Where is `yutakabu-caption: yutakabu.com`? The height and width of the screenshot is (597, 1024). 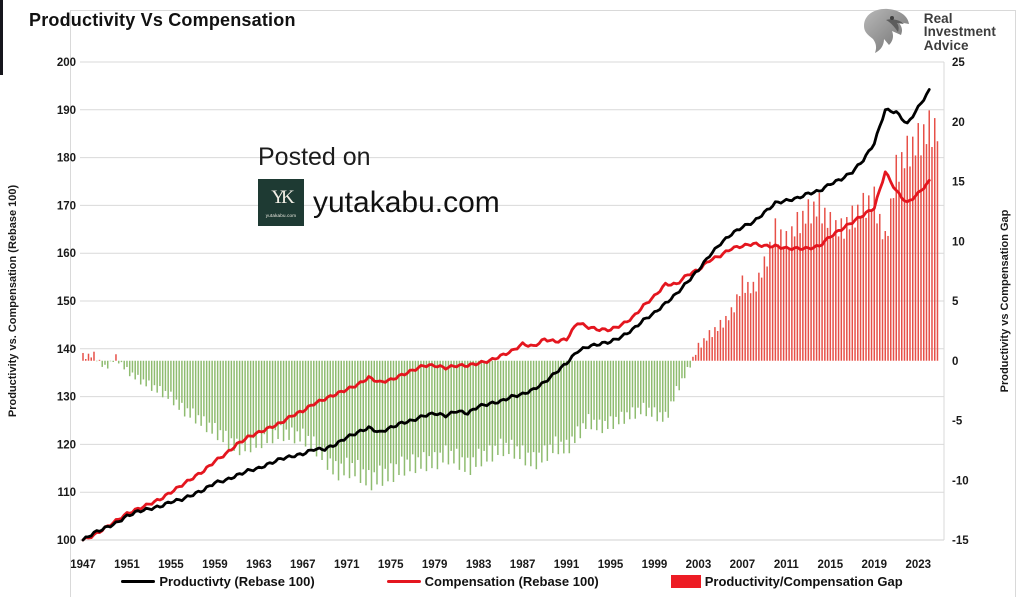
yutakabu-caption: yutakabu.com is located at coordinates (281, 215).